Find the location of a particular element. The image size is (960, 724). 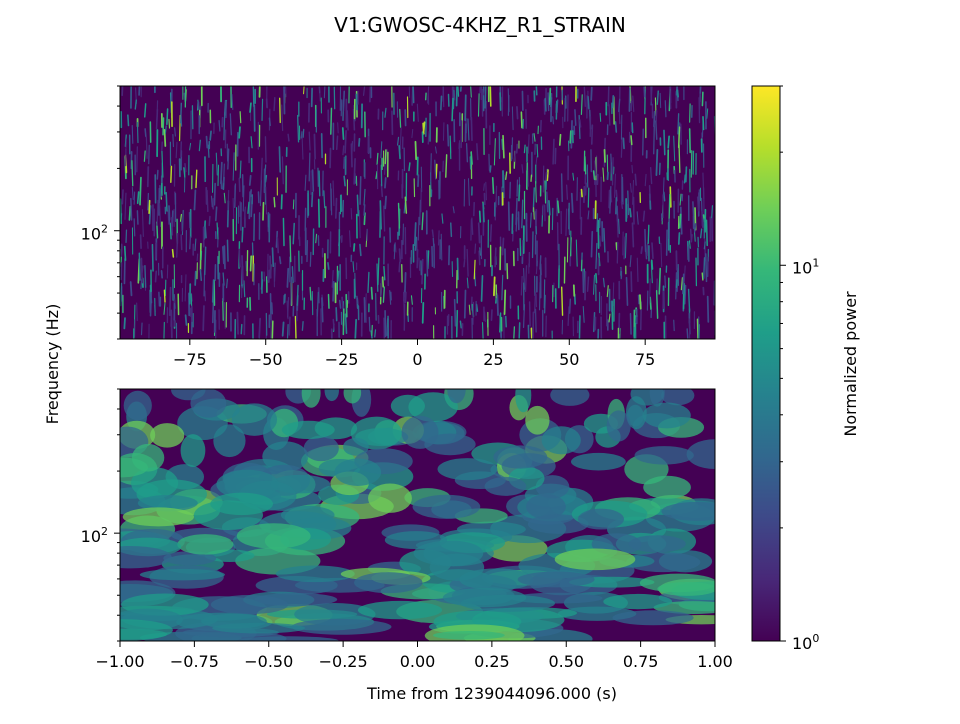

bottom-y-axis: 102 is located at coordinates (100, 515).